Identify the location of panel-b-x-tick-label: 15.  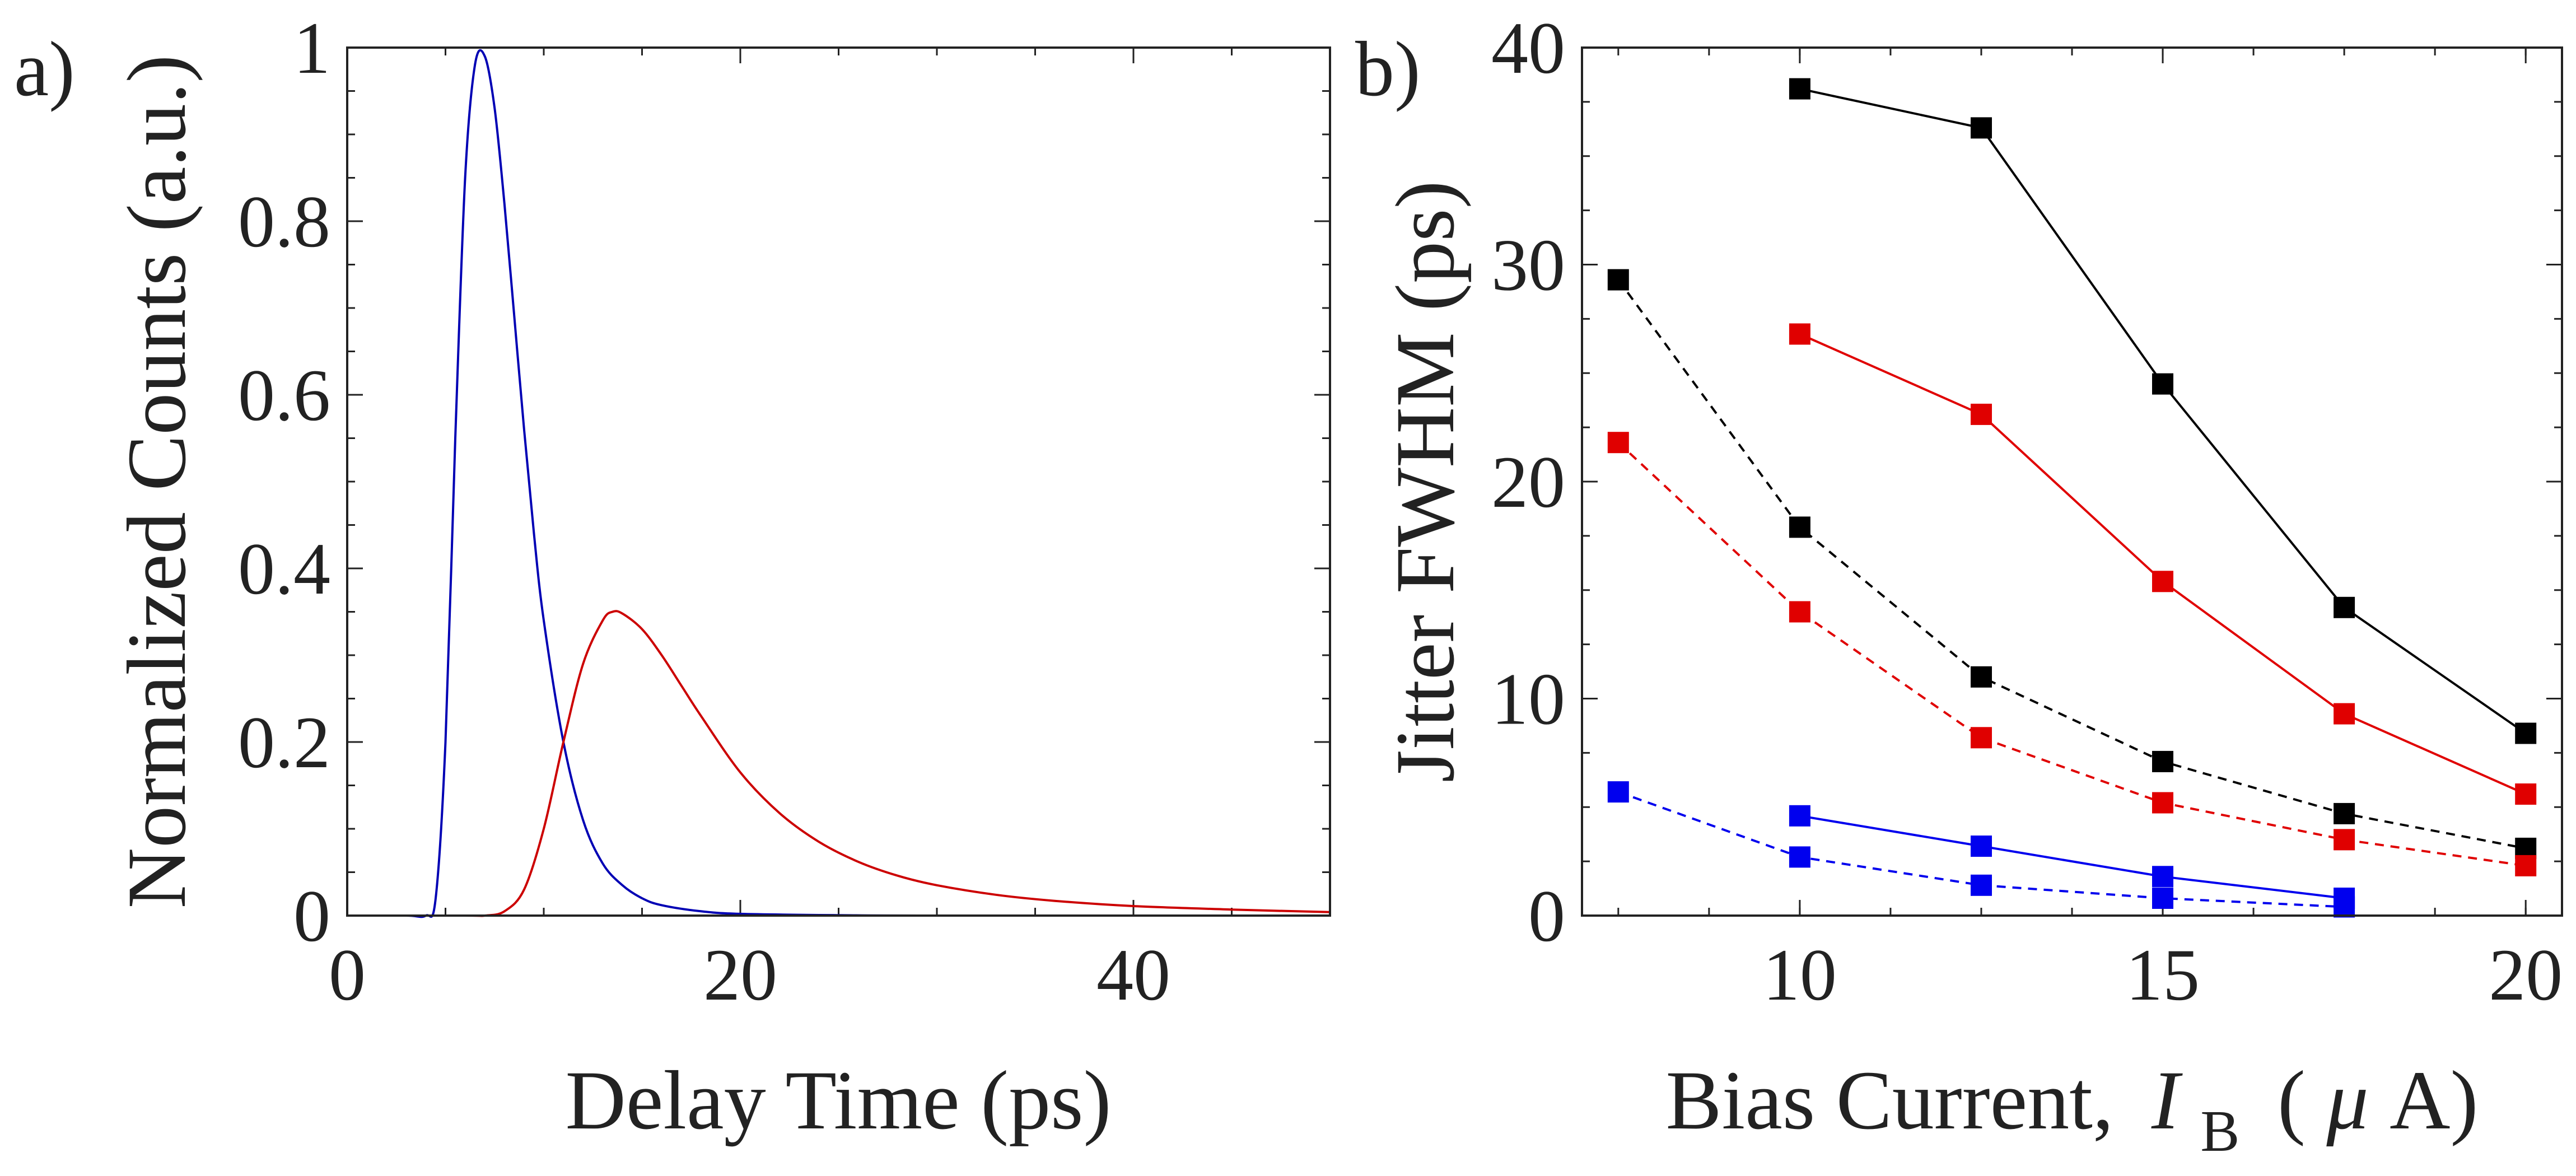
(2163, 975).